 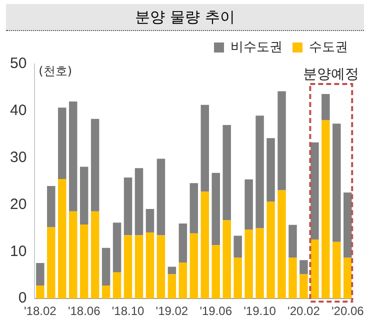 I want to click on legend-label: 비수도권, so click(x=256, y=47).